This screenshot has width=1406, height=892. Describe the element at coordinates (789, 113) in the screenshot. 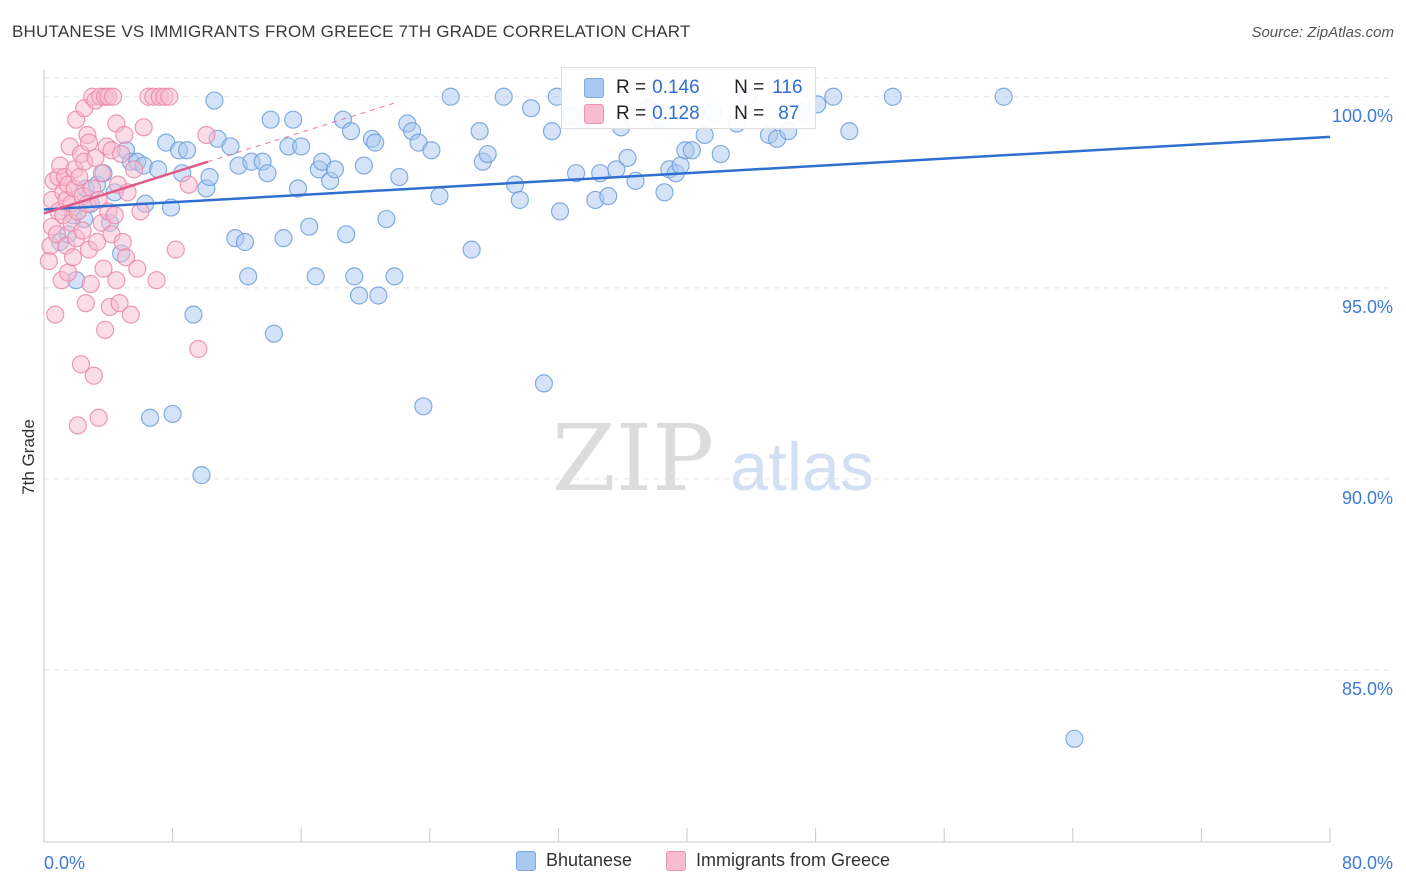

I see `stats-n-value: 87` at that location.